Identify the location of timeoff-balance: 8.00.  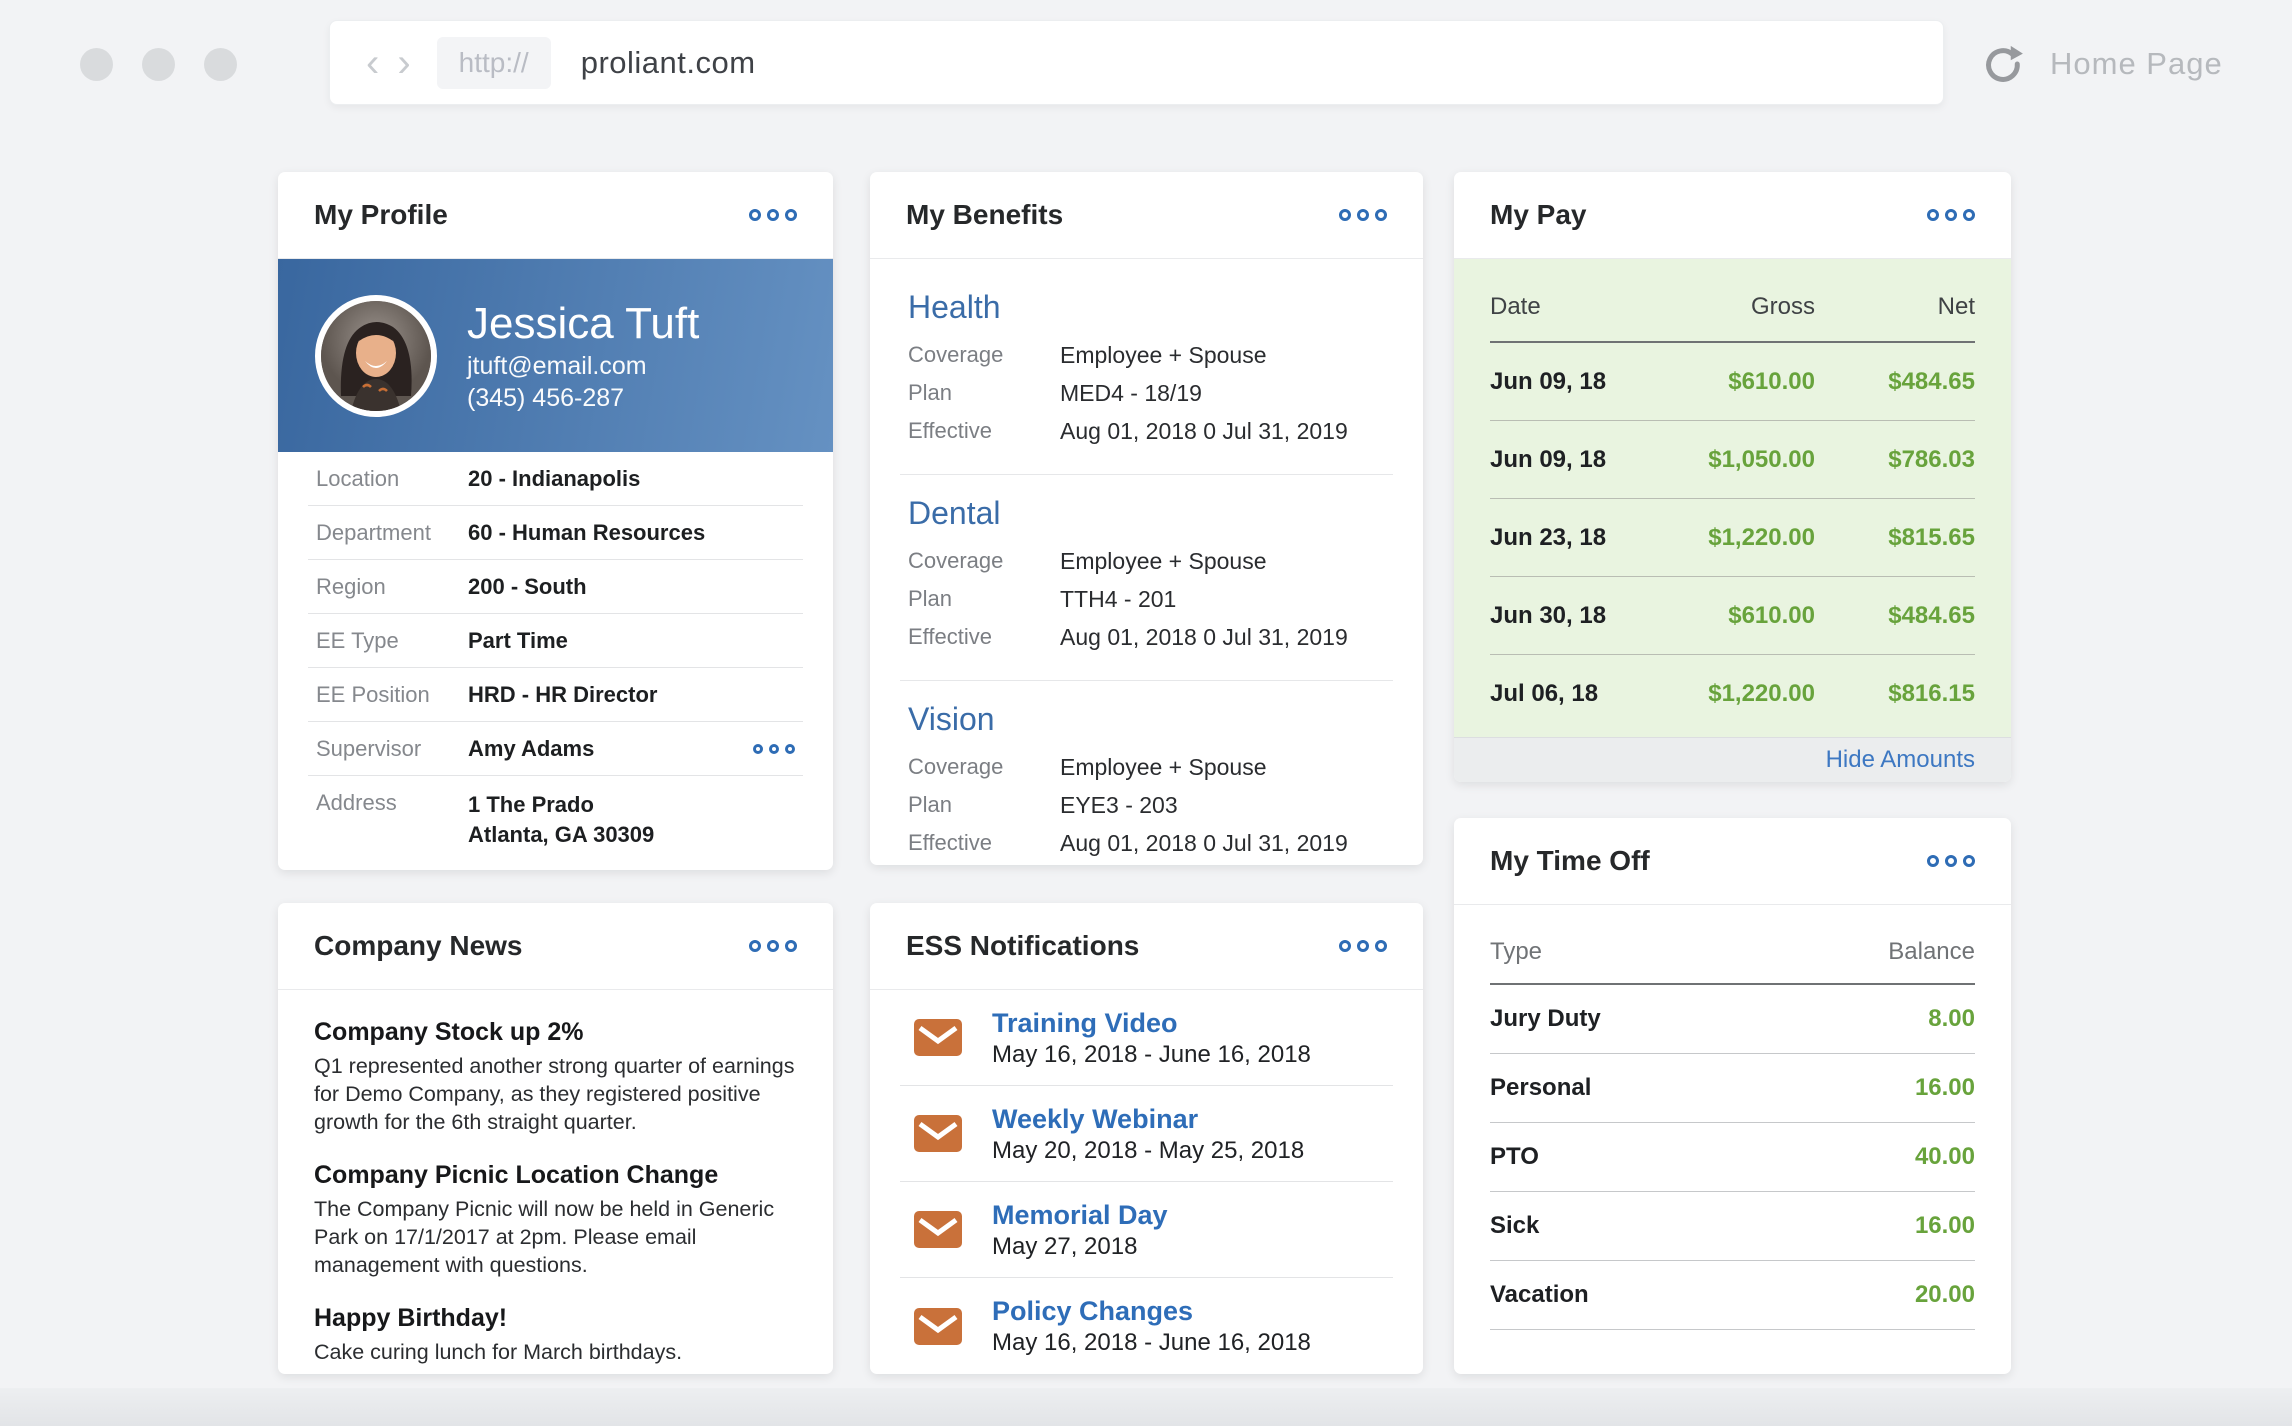
(1951, 1018).